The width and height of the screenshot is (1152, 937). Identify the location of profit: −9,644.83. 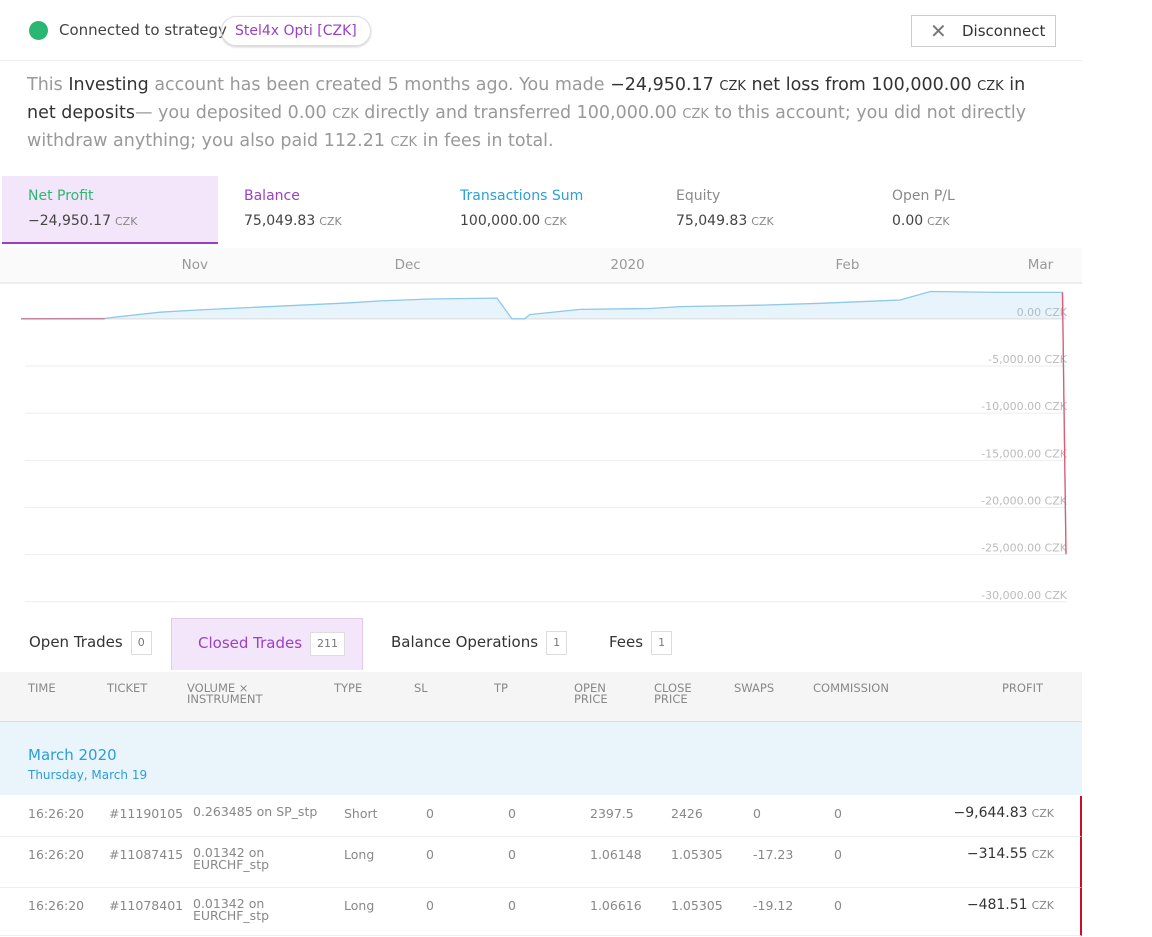
(990, 813).